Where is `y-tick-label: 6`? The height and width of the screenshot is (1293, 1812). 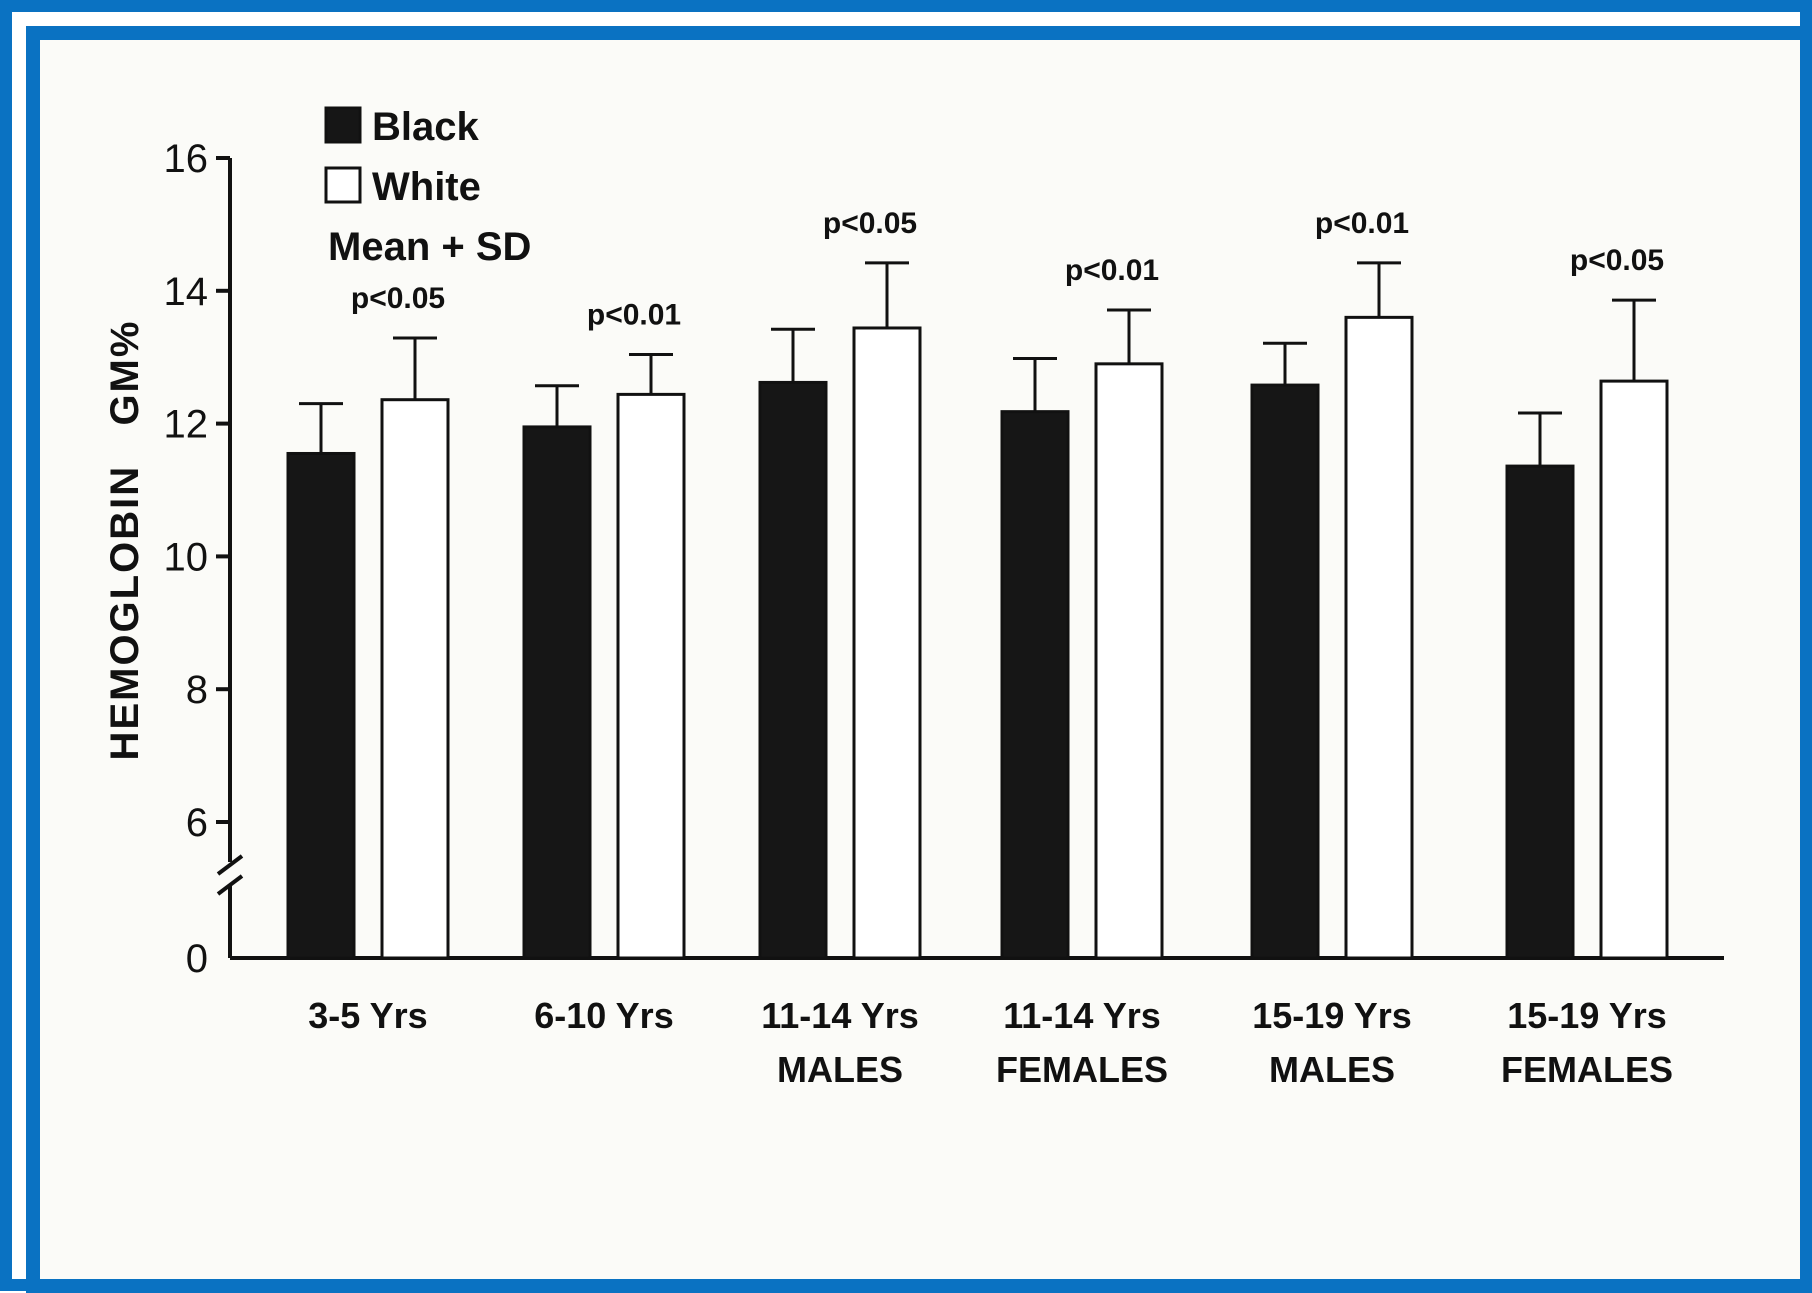 y-tick-label: 6 is located at coordinates (197, 823).